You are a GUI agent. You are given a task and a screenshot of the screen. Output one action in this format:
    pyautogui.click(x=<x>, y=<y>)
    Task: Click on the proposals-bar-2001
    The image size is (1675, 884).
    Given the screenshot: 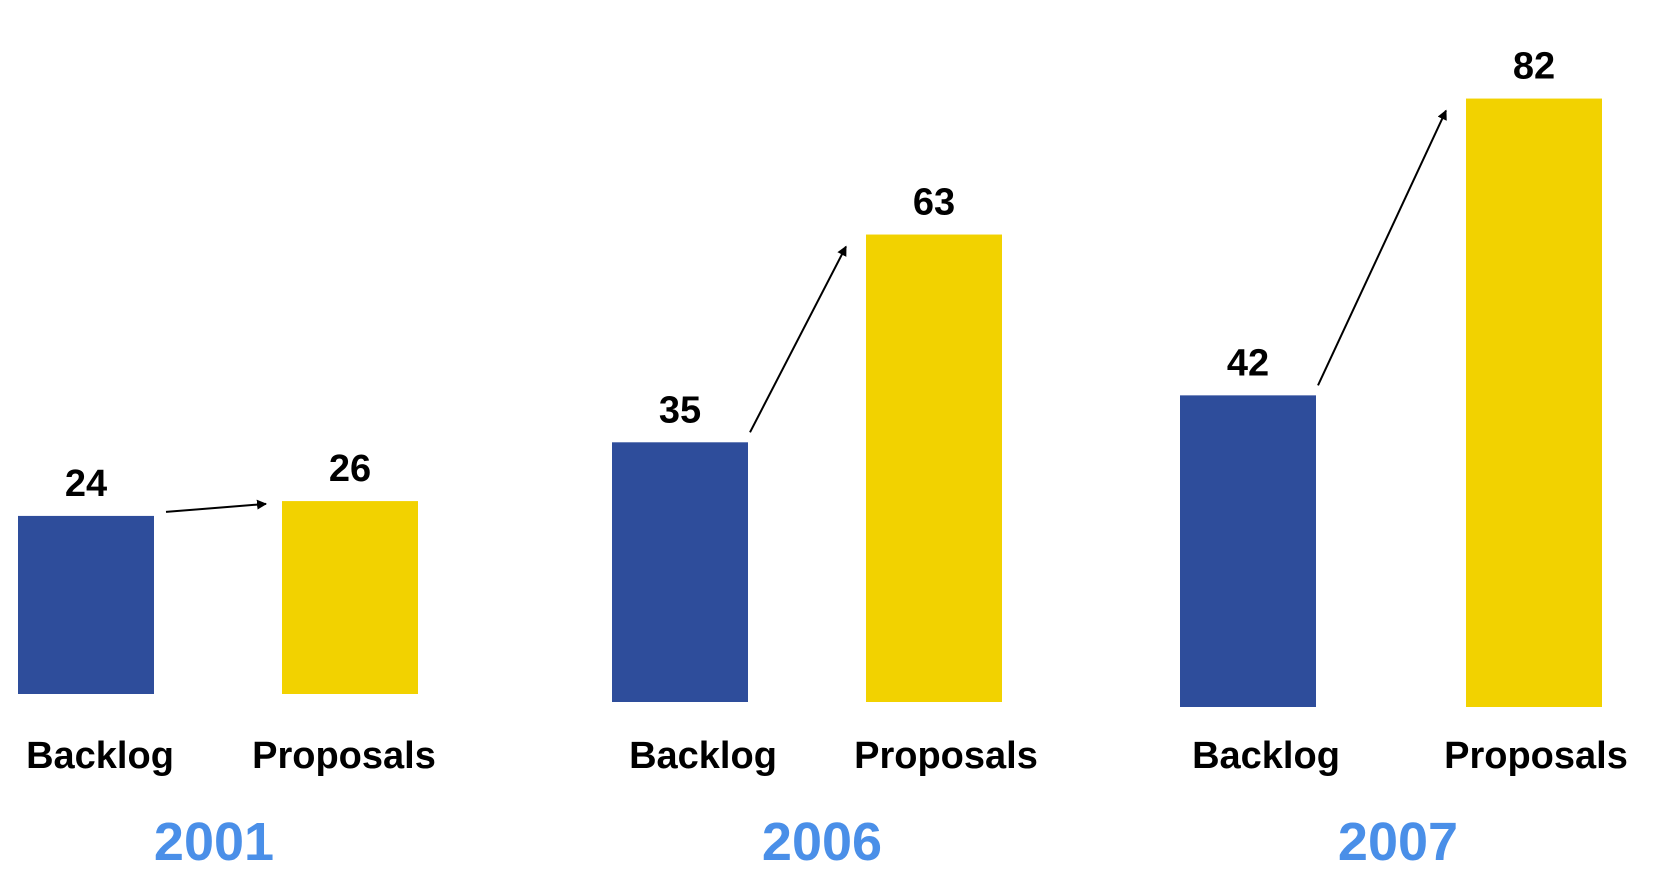 What is the action you would take?
    pyautogui.click(x=350, y=597)
    